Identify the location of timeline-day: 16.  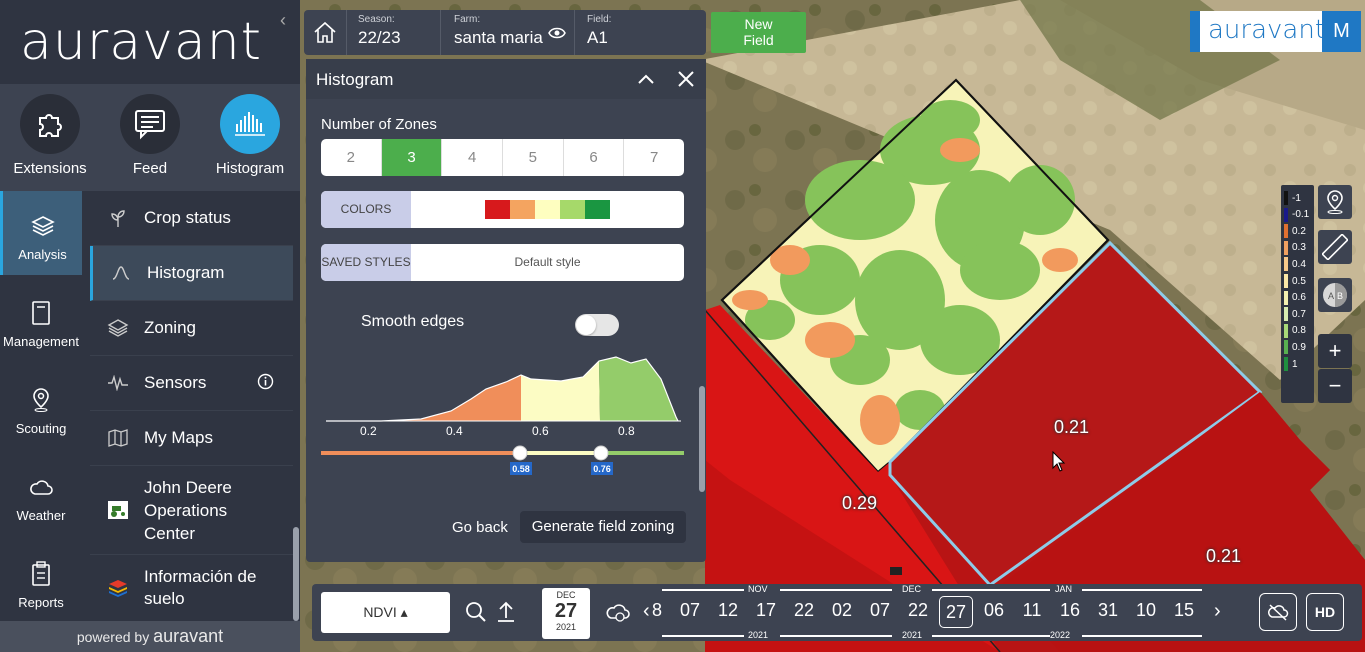
(1070, 610).